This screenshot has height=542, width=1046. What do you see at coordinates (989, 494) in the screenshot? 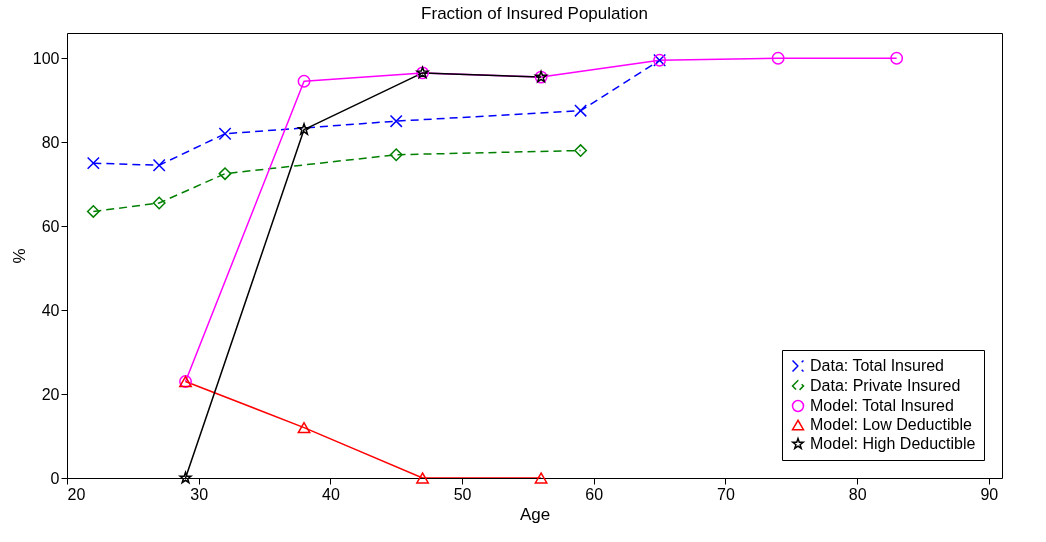
I see `x-tick-label: 90` at bounding box center [989, 494].